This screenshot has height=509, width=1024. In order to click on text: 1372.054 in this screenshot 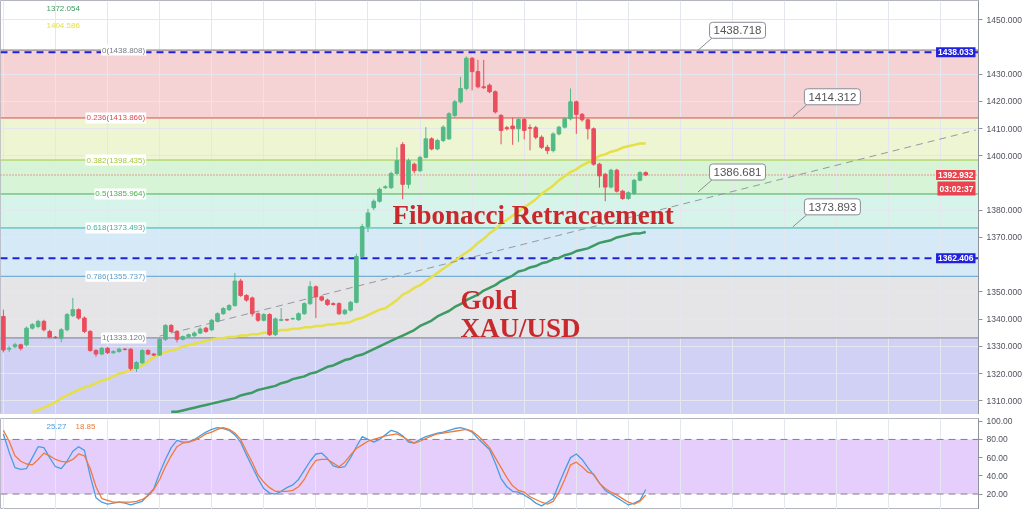, I will do `click(63, 8)`.